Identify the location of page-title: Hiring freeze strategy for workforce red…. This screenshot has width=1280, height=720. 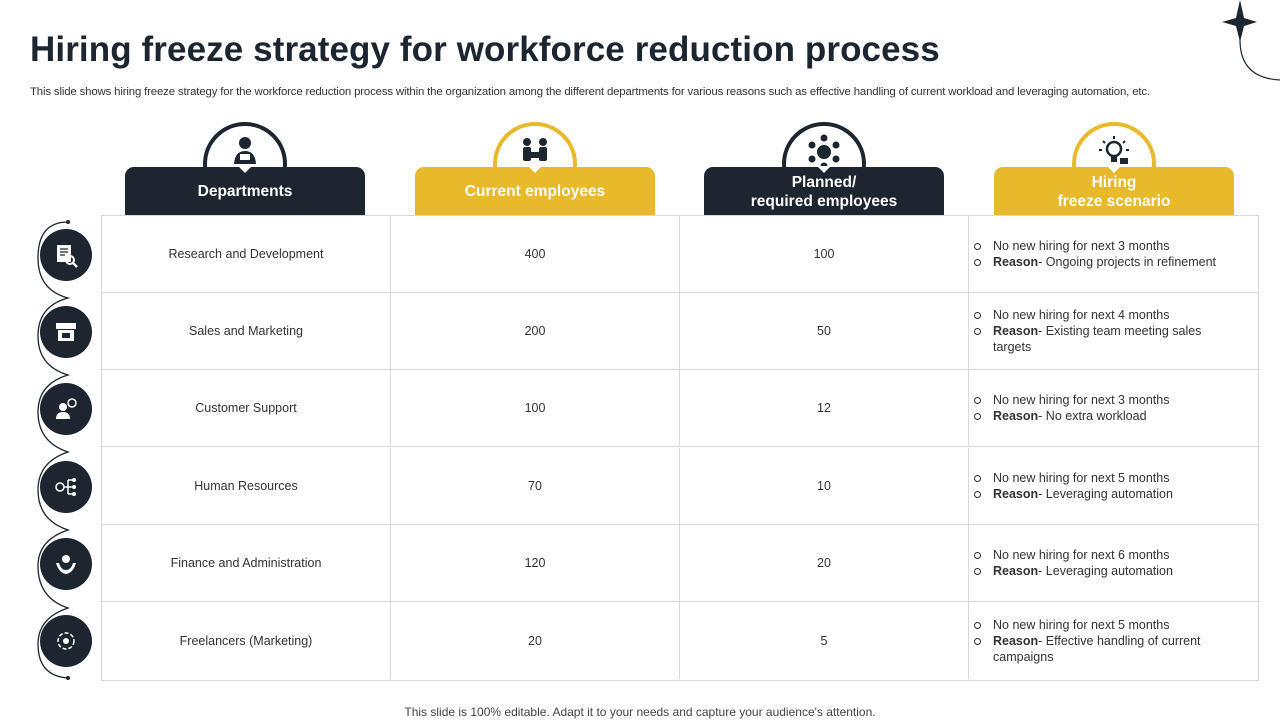
(485, 49).